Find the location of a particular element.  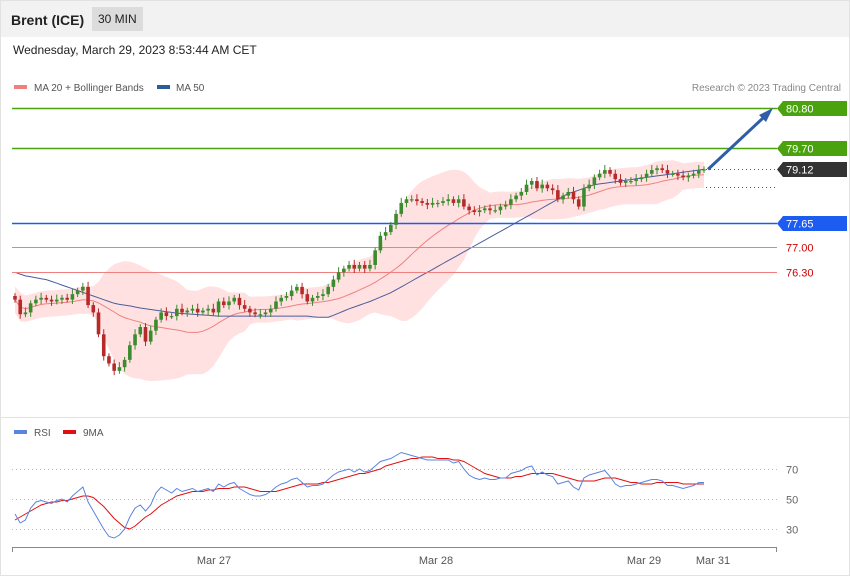

legend-label-ma20: MA 20 + Bollinger Bands is located at coordinates (89, 88).